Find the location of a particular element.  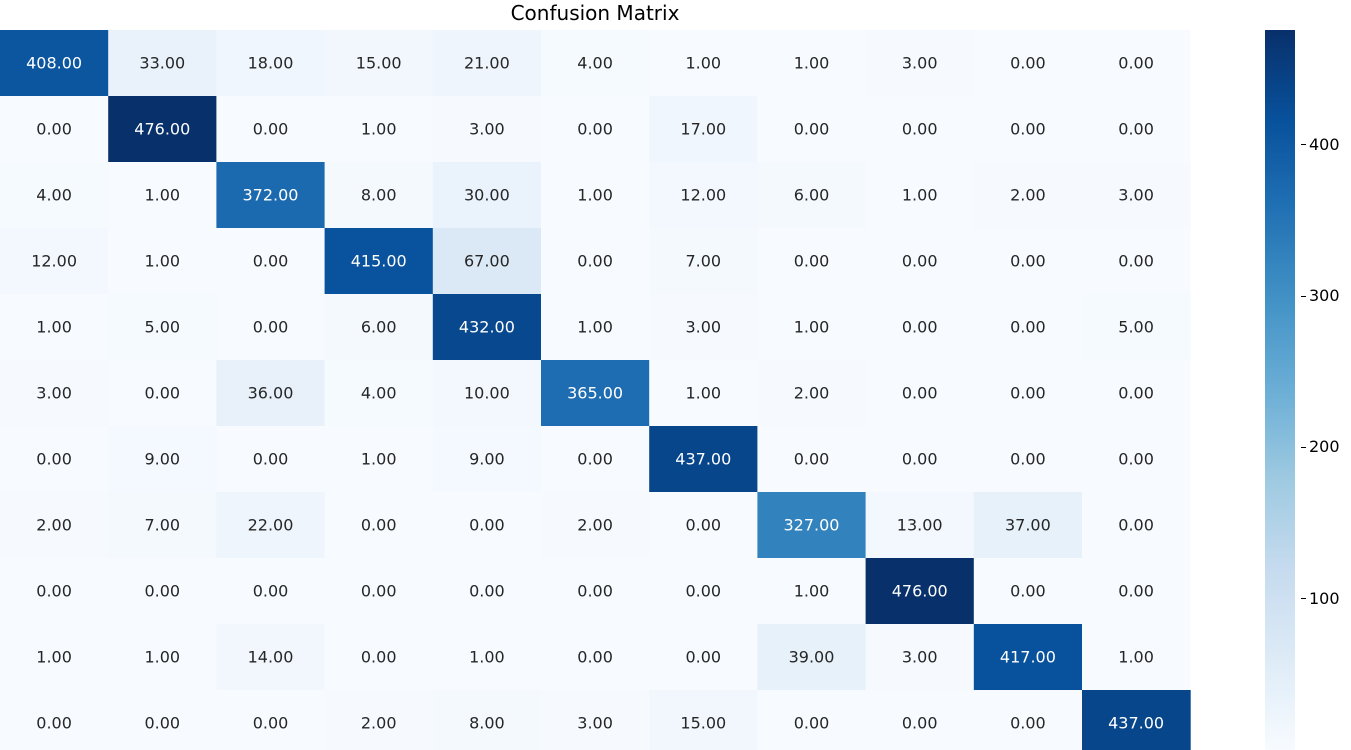

cell-value-label: 17.00 is located at coordinates (703, 129).